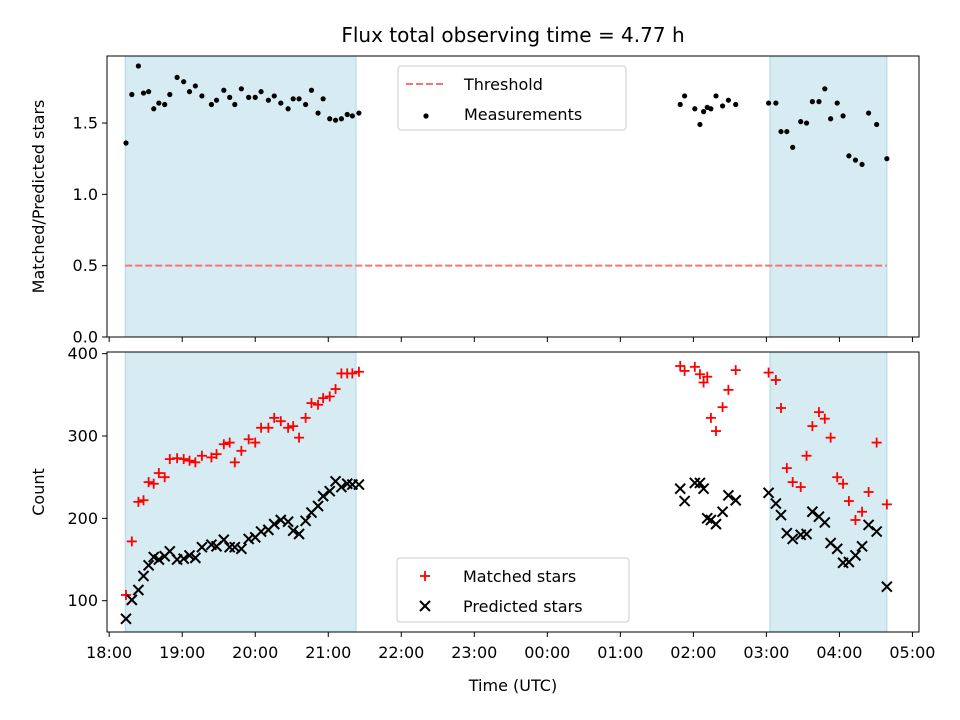  I want to click on x-tick: 23:00, so click(474, 647).